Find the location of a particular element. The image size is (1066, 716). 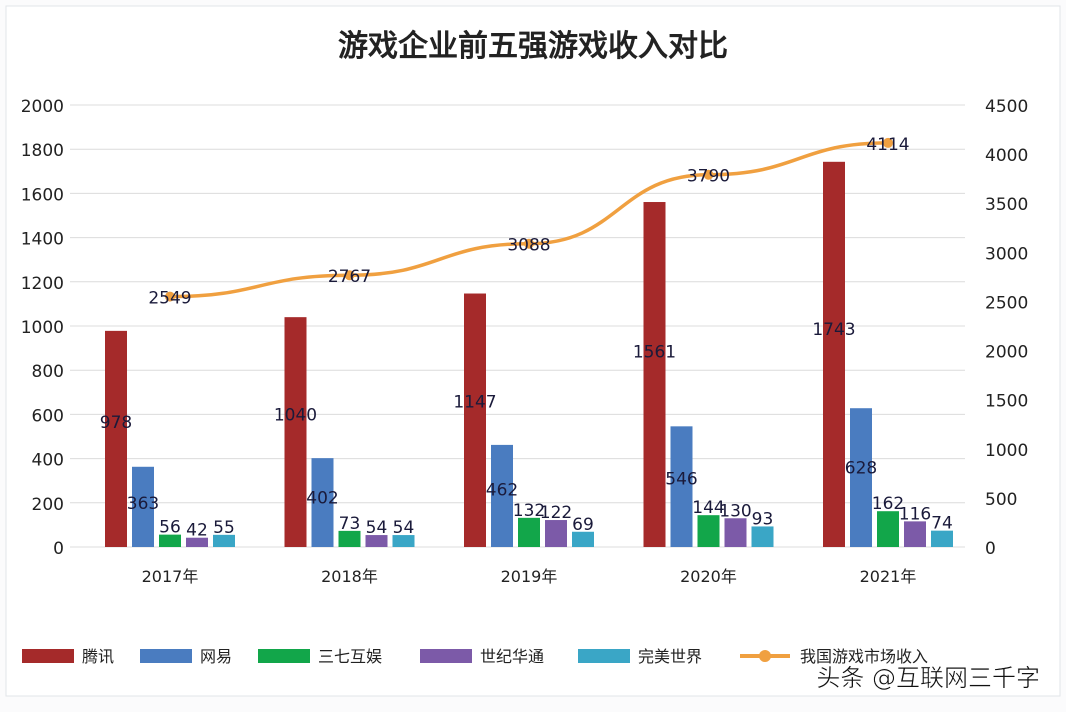

y-right-tick-label: 0 is located at coordinates (990, 549).